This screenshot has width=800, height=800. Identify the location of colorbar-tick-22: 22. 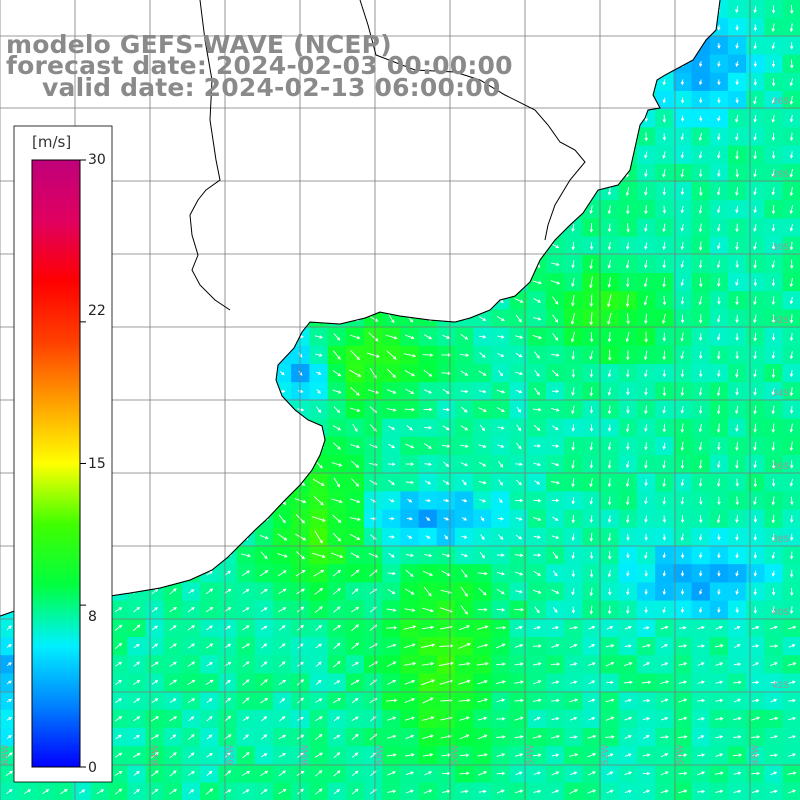
(97, 311).